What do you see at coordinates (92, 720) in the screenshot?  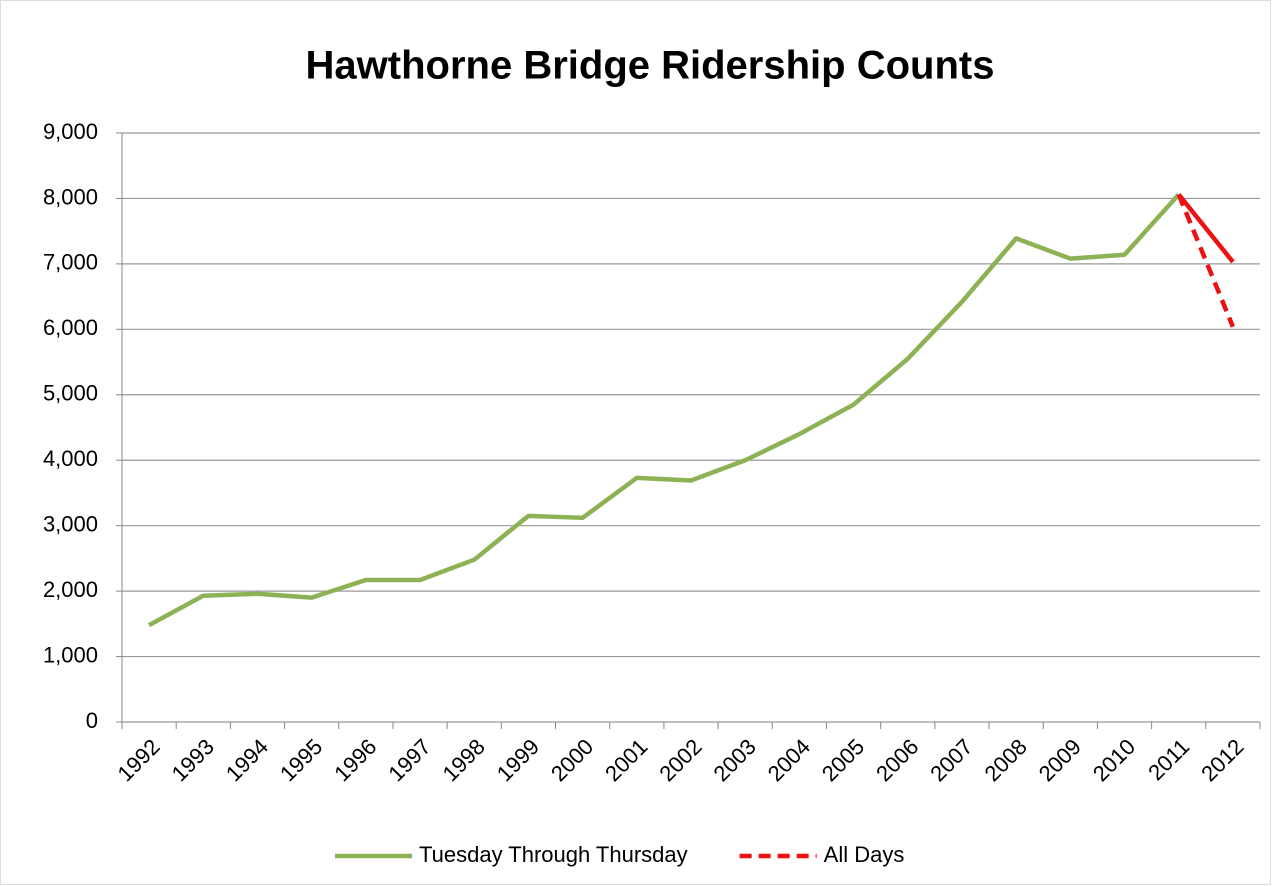 I see `y-tick-label: 0` at bounding box center [92, 720].